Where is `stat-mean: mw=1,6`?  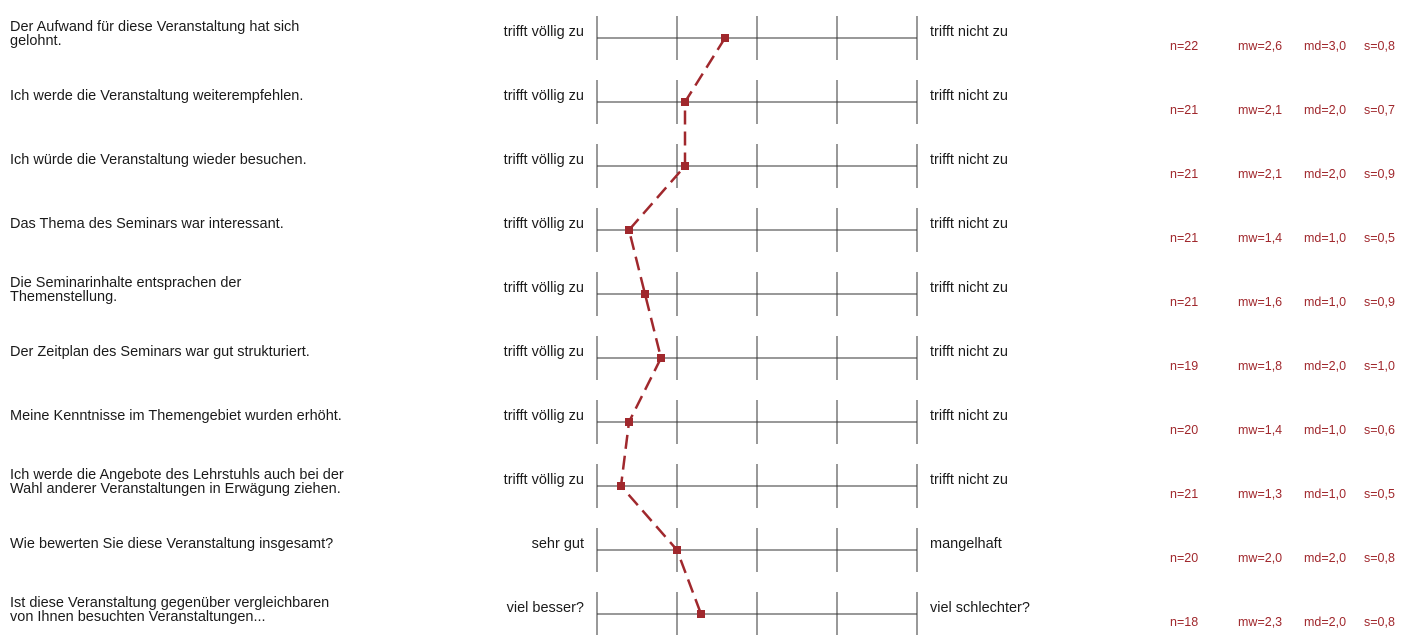 stat-mean: mw=1,6 is located at coordinates (1260, 302).